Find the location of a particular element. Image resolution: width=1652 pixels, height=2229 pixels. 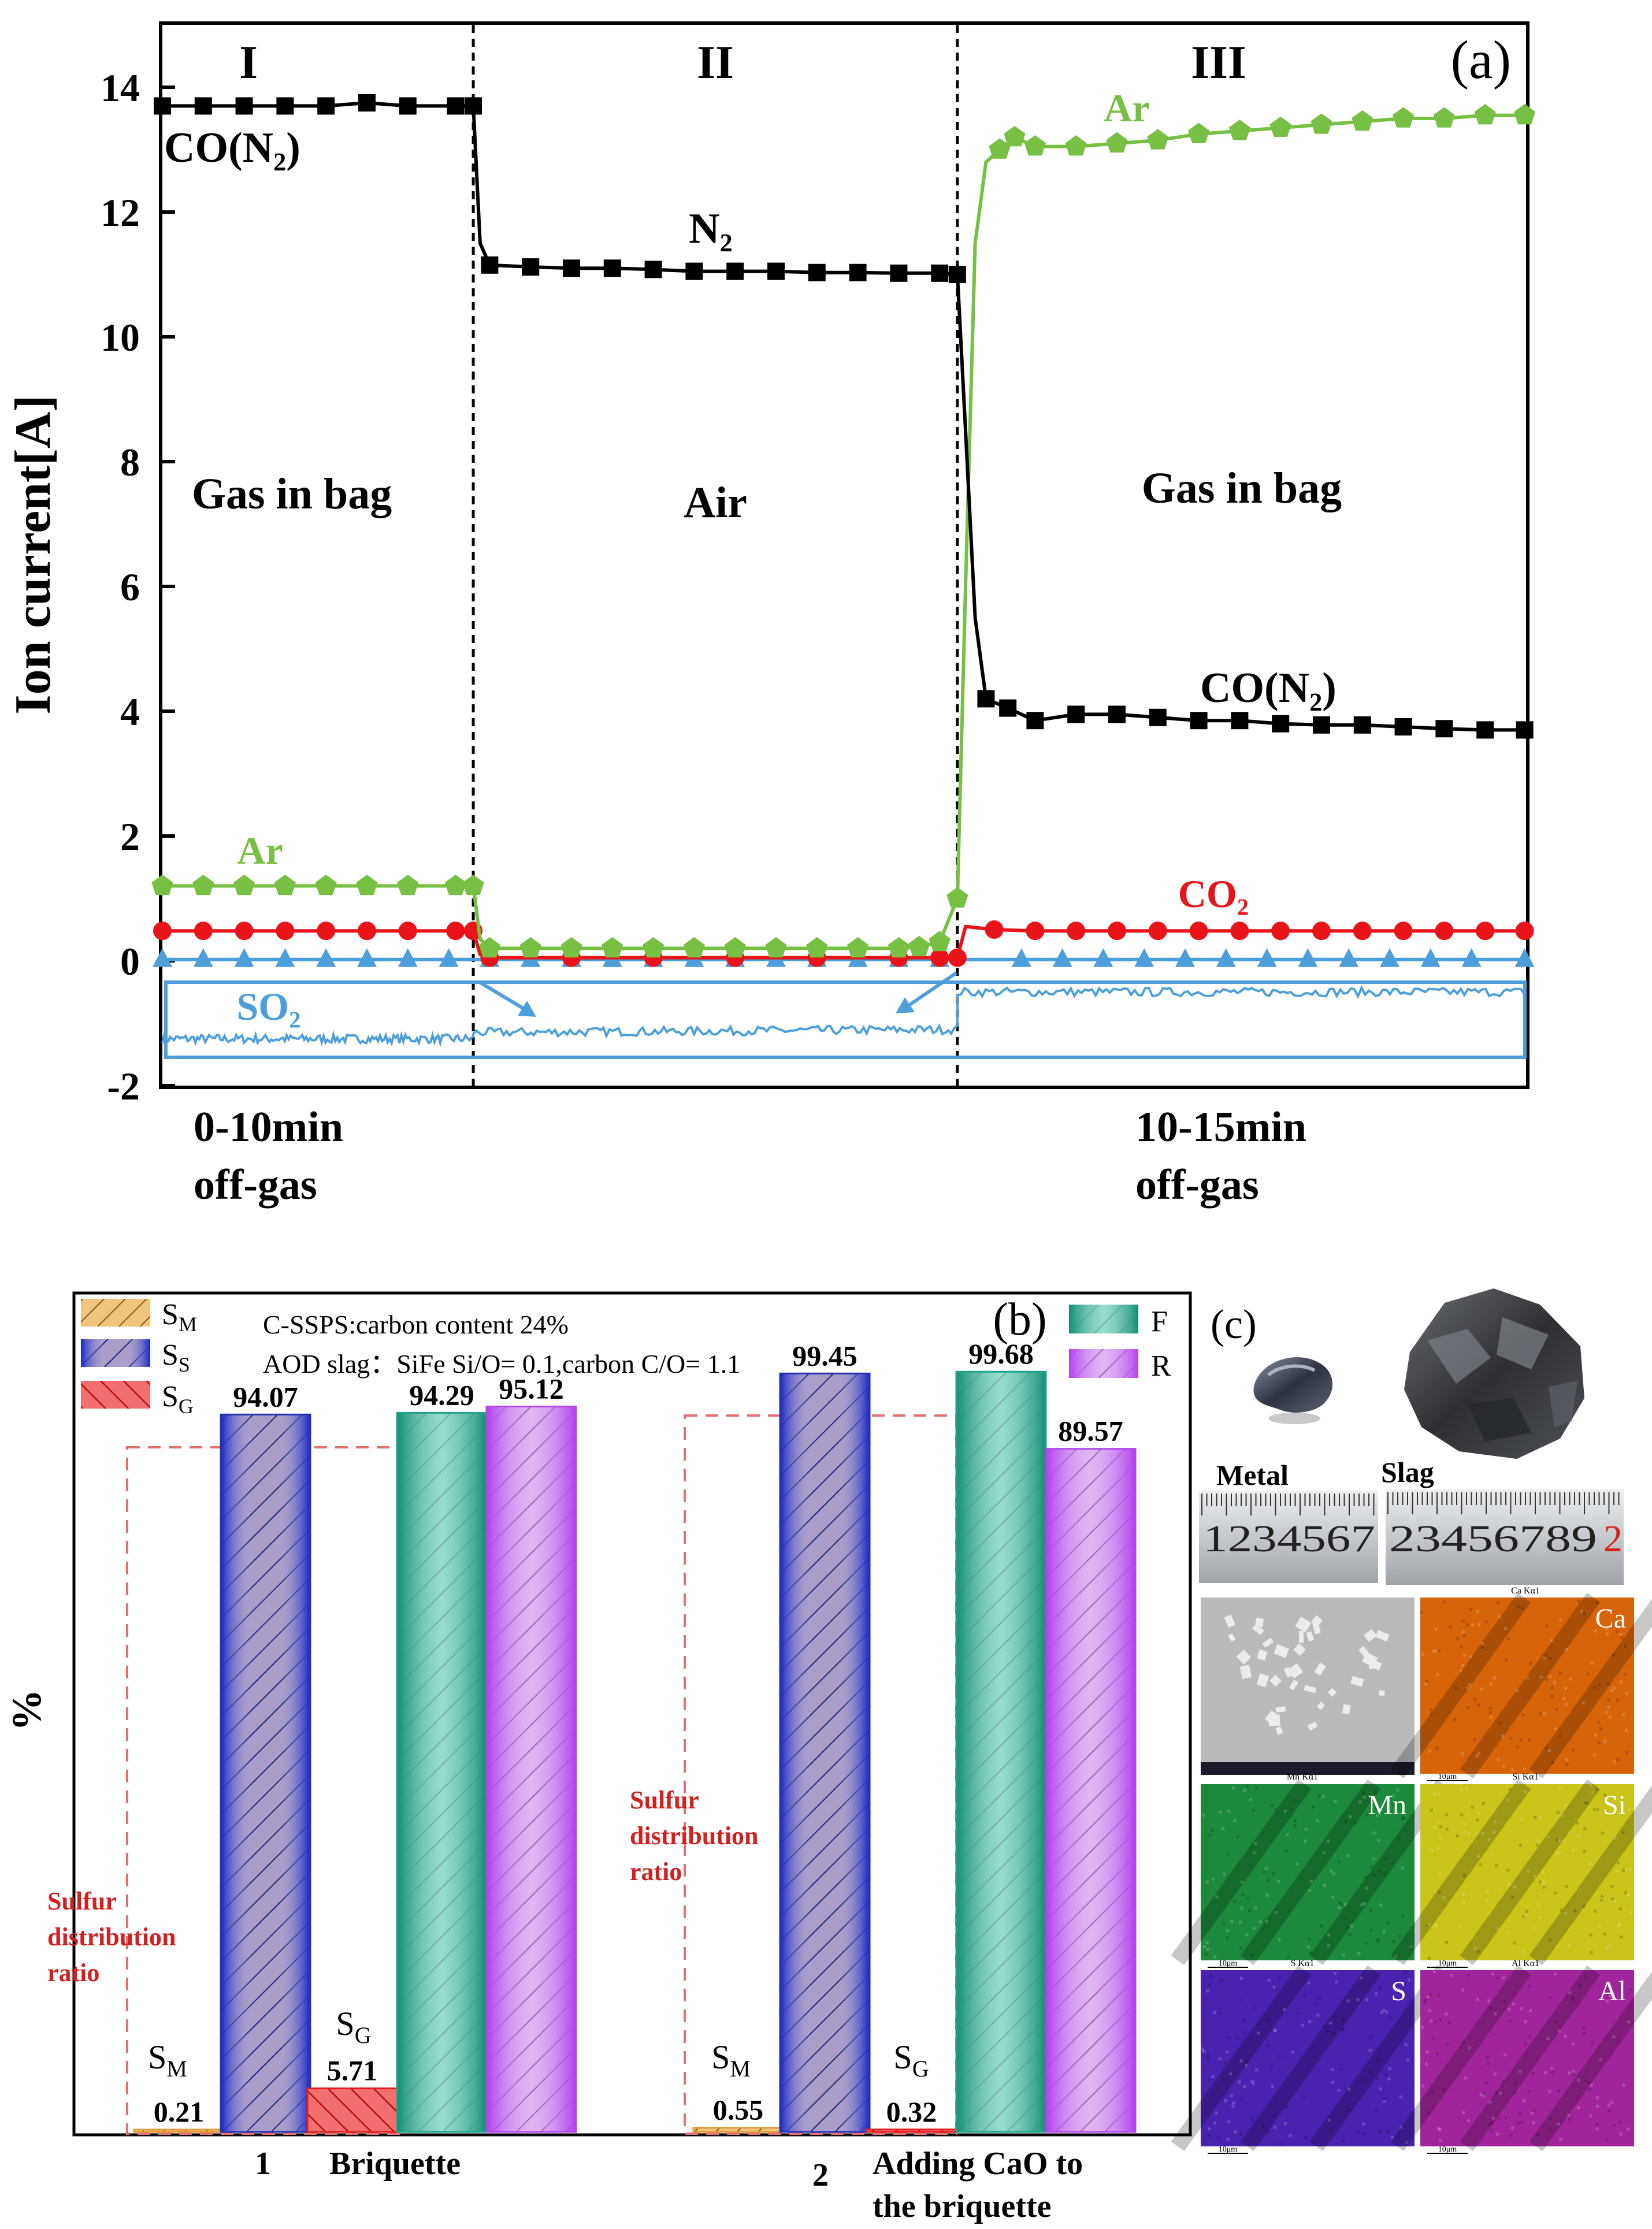

annotation-co-n2-left: CO(N₂) is located at coordinates (232, 148).